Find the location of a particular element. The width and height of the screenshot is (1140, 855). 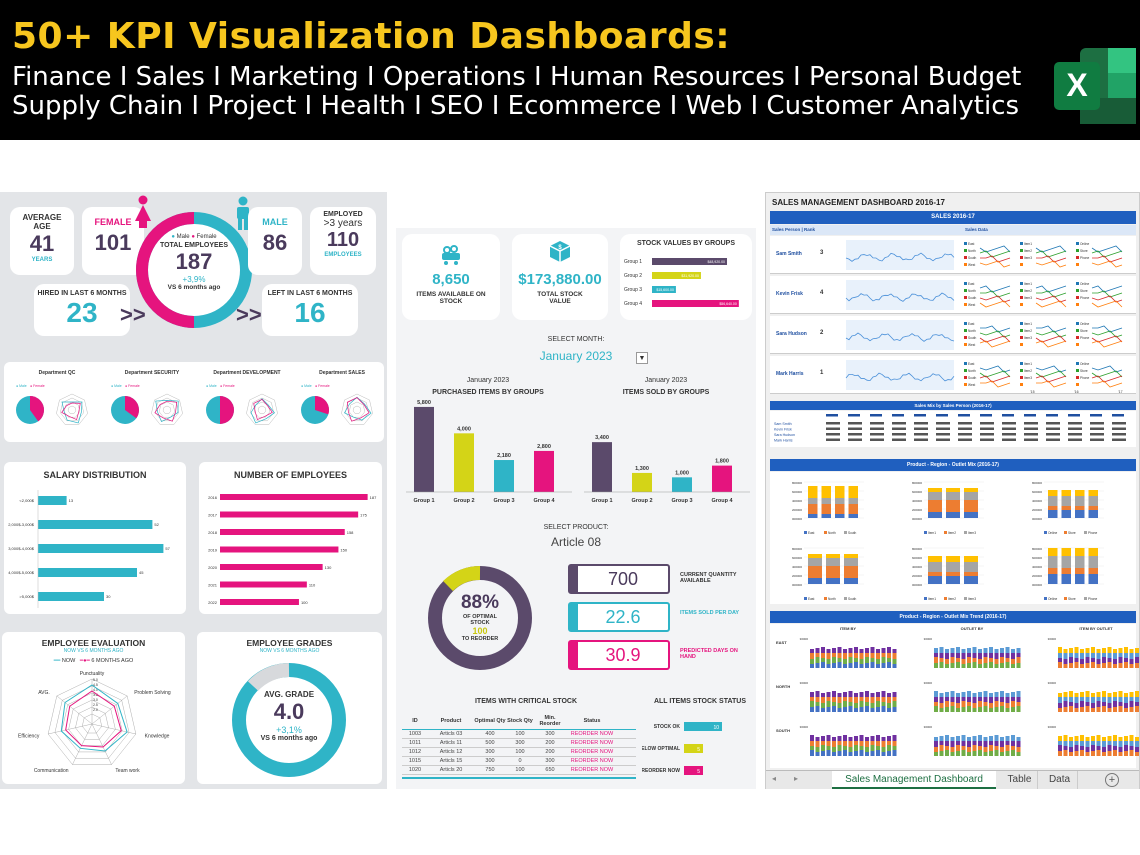

group-name: Group 4 is located at coordinates (633, 304).